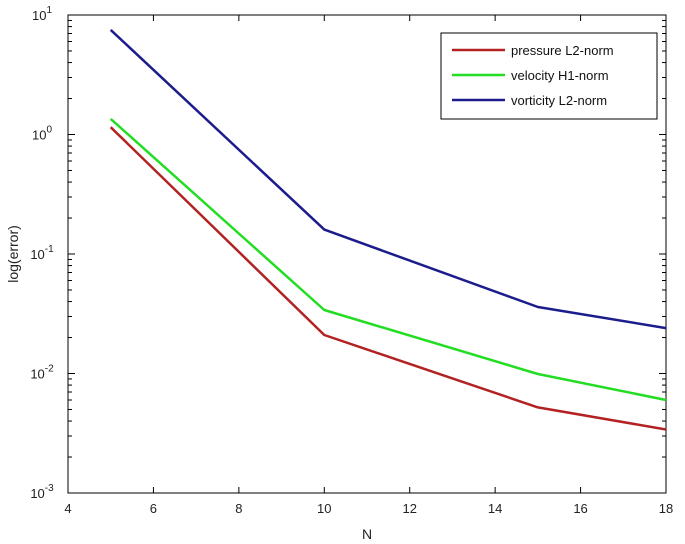 The width and height of the screenshot is (685, 544). Describe the element at coordinates (67, 508) in the screenshot. I see `x-tick-label: 4` at that location.